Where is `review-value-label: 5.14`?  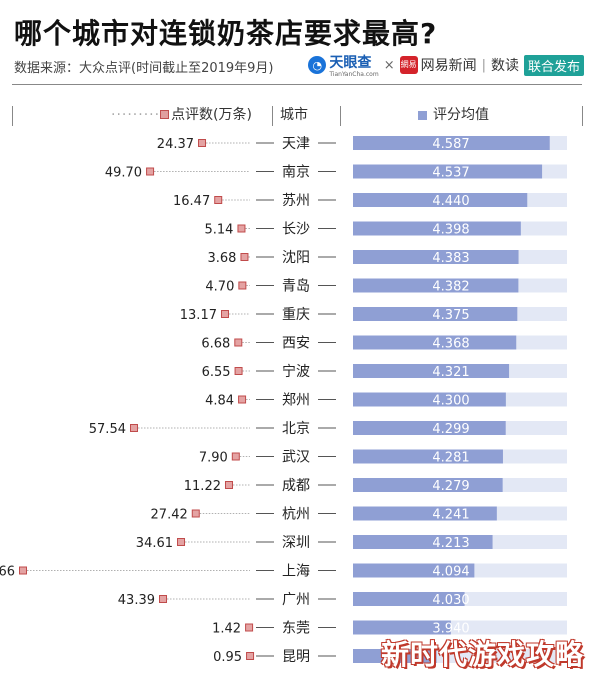 review-value-label: 5.14 is located at coordinates (219, 230).